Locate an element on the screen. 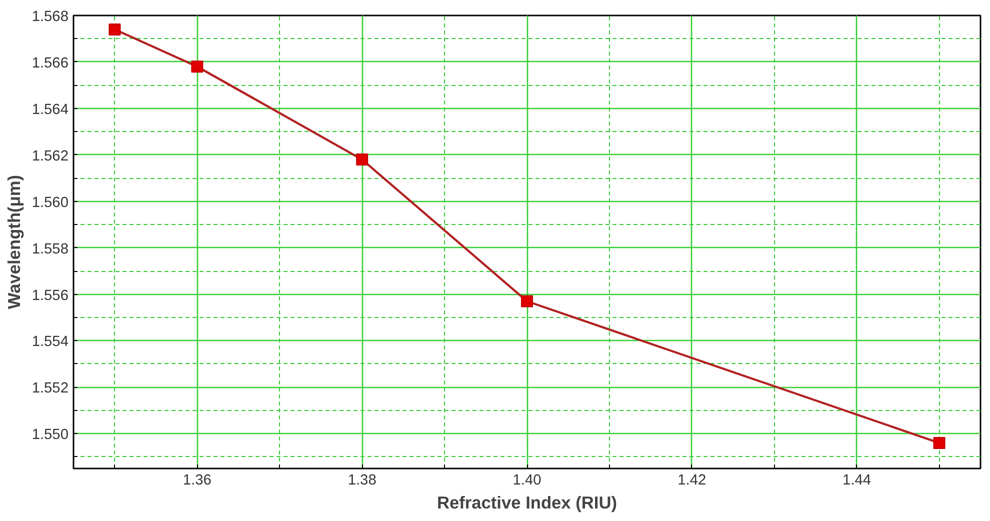 The height and width of the screenshot is (521, 990). x-axis-title: Refractive Index (RIU) is located at coordinates (527, 502).